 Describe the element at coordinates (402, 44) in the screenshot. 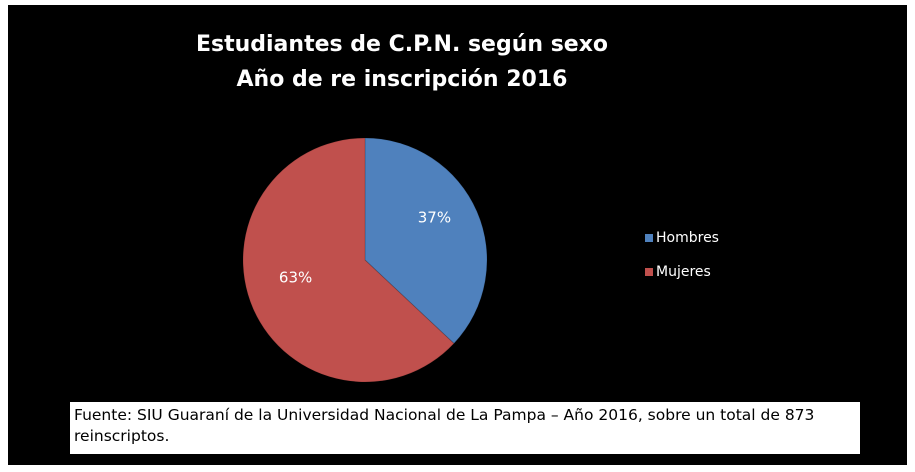

I see `chart-title: Estudiantes de C.P.N. según sexo` at that location.